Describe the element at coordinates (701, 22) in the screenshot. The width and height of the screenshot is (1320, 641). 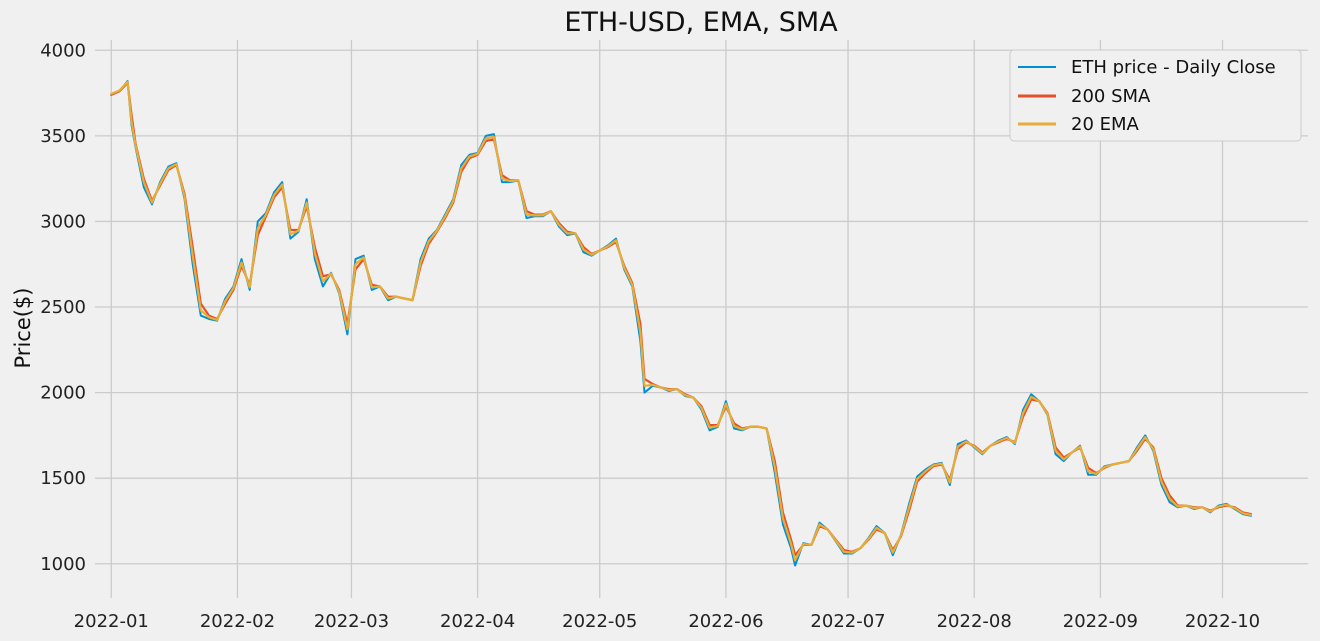
I see `chart-title: ETH-USD, EMA, SMA` at that location.